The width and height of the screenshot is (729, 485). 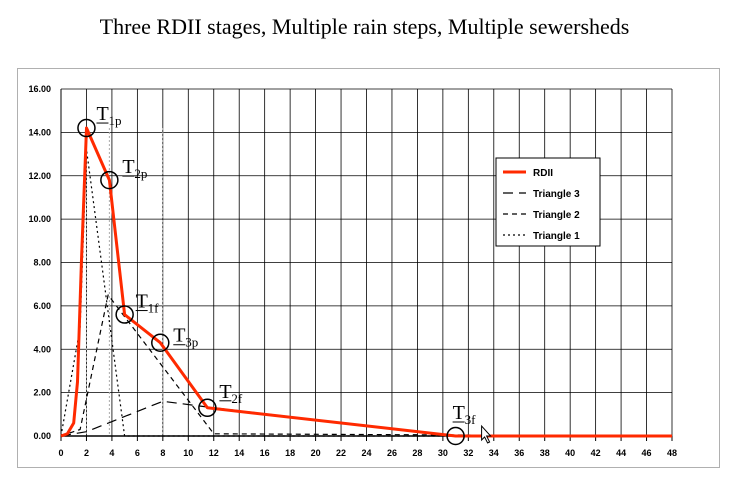 What do you see at coordinates (39, 176) in the screenshot?
I see `y-tick-label: 12.00` at bounding box center [39, 176].